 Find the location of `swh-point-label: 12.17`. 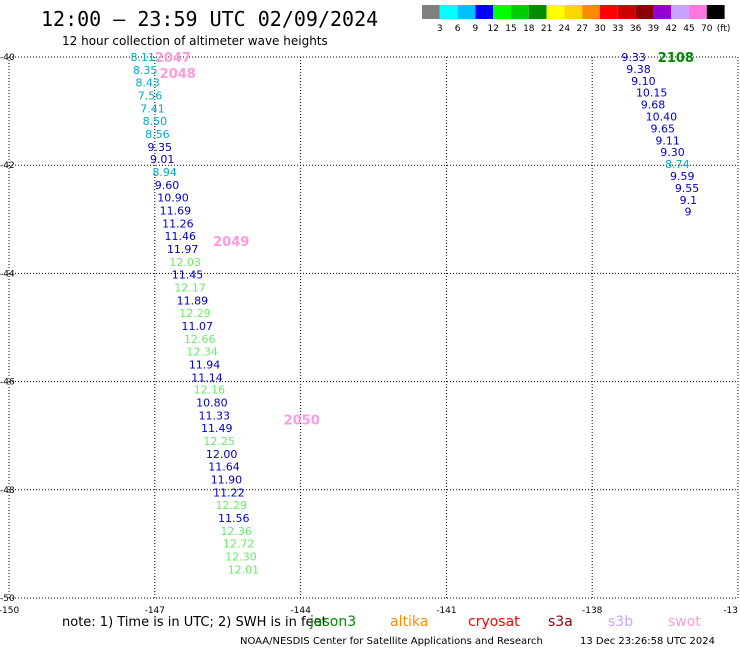

swh-point-label: 12.17 is located at coordinates (190, 287).